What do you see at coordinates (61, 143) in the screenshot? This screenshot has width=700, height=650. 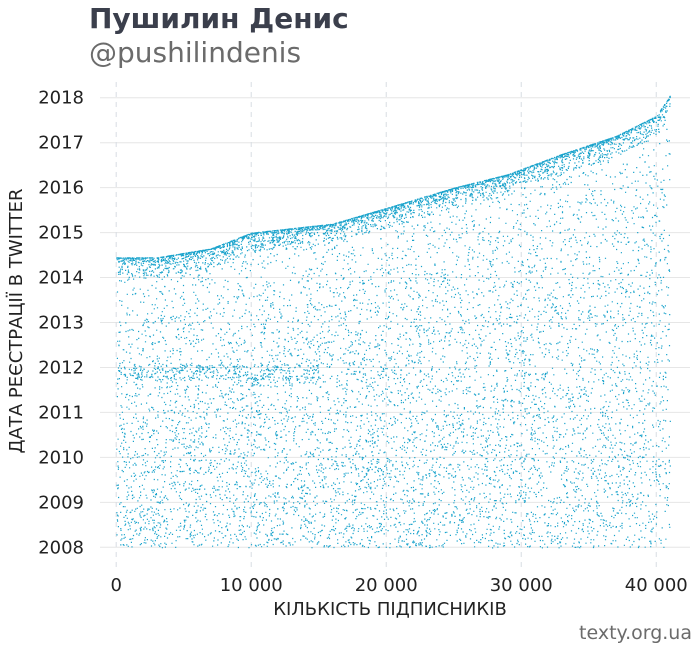 I see `y-tick-label: 2017` at bounding box center [61, 143].